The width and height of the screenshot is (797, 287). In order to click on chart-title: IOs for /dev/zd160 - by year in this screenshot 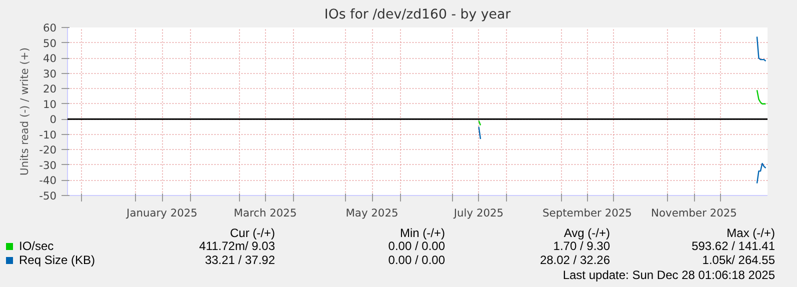, I will do `click(418, 15)`.